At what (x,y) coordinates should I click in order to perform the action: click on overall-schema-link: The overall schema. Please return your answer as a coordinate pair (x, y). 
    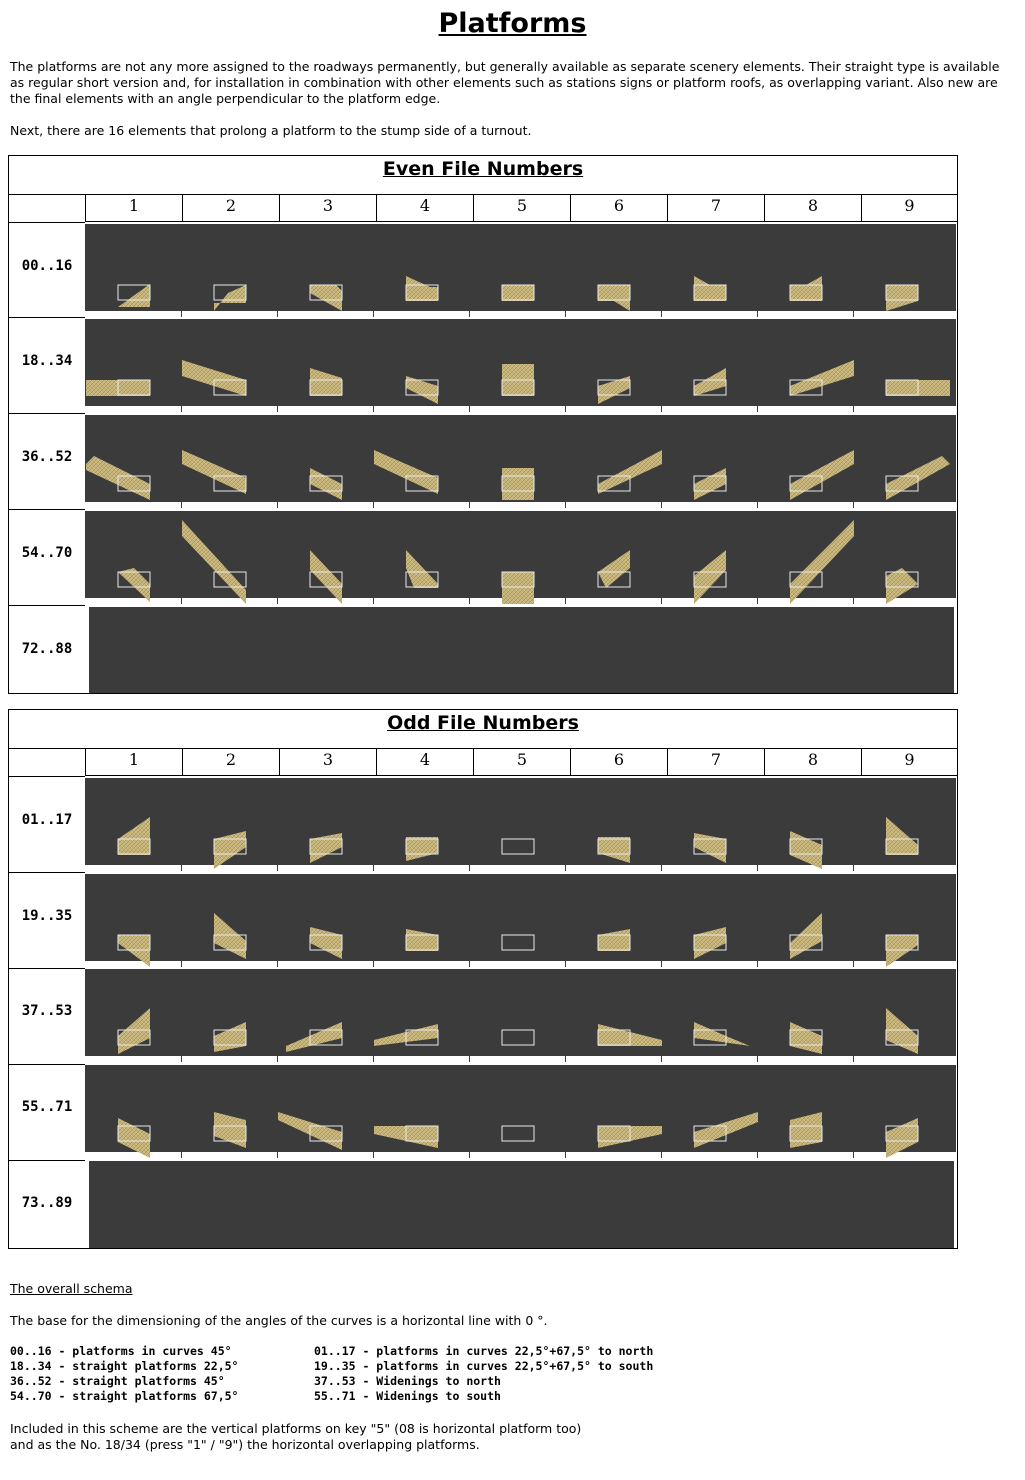
    Looking at the image, I should click on (71, 1288).